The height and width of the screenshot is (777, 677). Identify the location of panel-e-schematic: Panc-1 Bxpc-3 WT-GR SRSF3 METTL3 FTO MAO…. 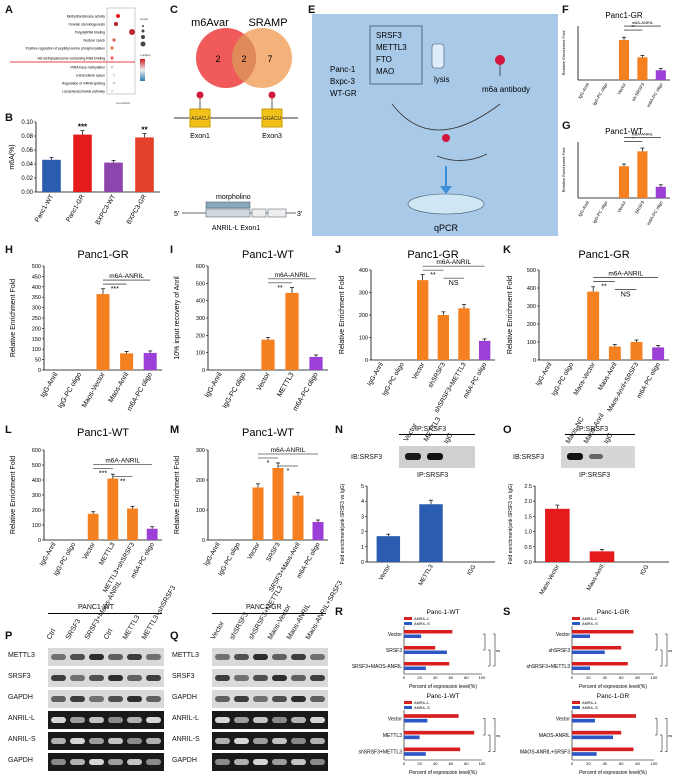
(435, 125).